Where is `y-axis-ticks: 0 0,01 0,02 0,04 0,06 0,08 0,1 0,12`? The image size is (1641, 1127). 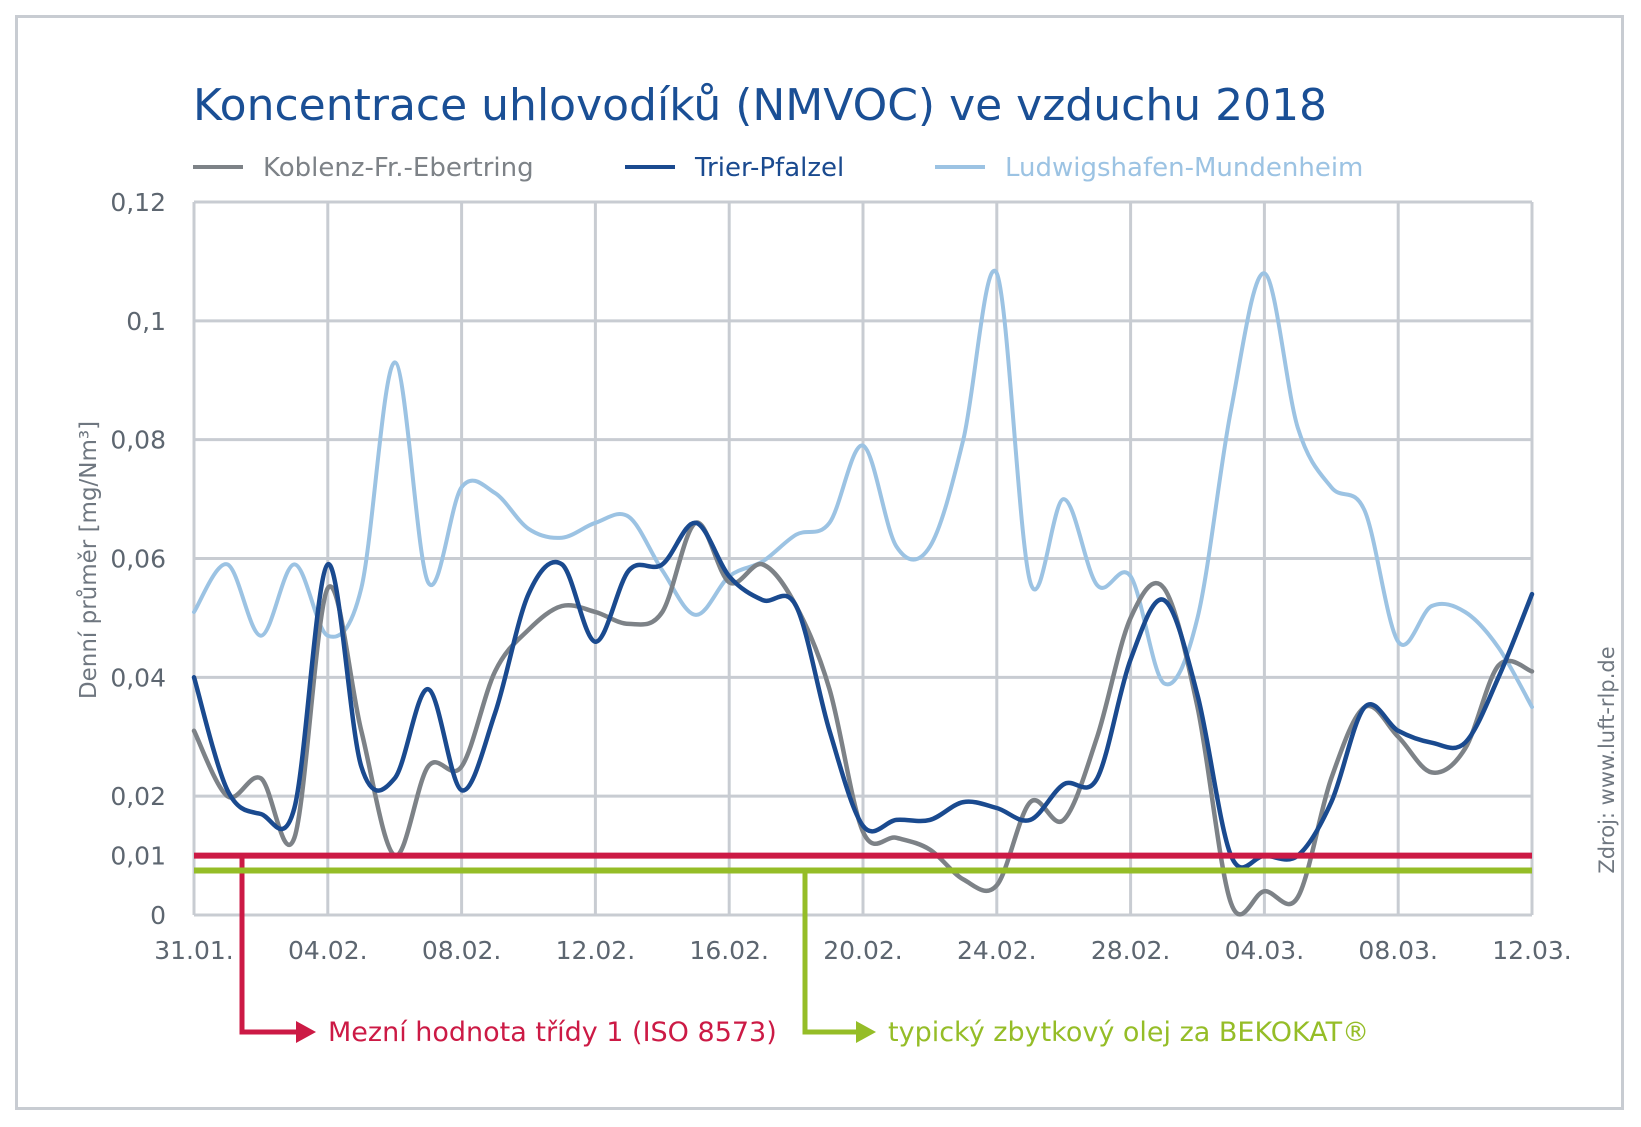 y-axis-ticks: 0 0,01 0,02 0,04 0,06 0,08 0,1 0,12 is located at coordinates (138, 559).